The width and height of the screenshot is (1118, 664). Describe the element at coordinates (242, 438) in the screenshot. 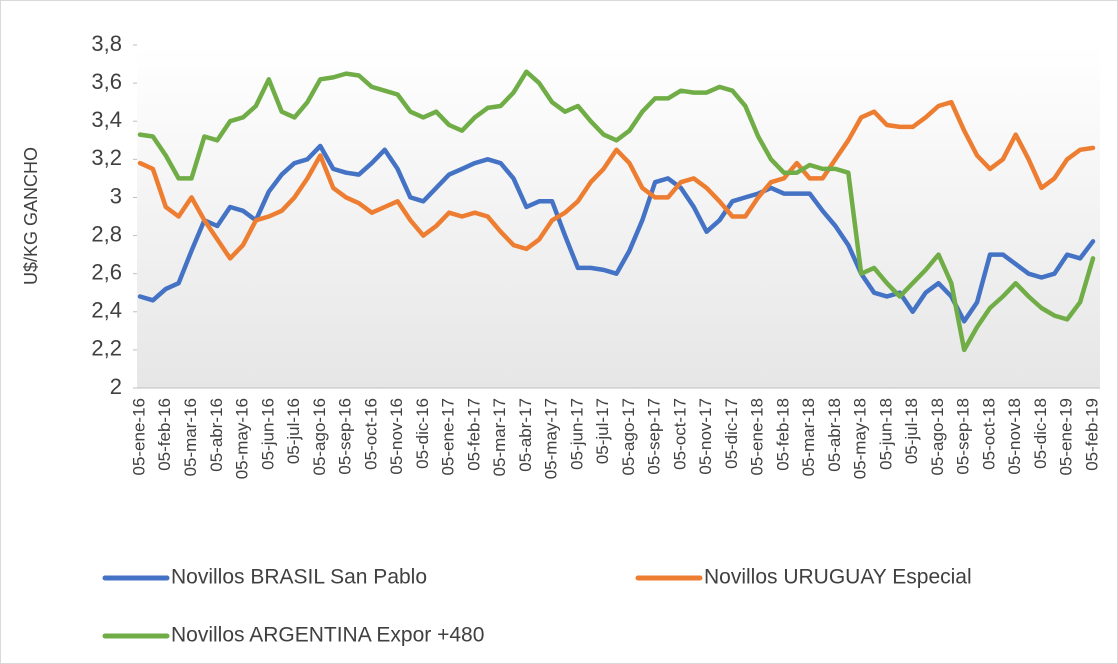

I see `x-tick-label: 05-may-16` at that location.